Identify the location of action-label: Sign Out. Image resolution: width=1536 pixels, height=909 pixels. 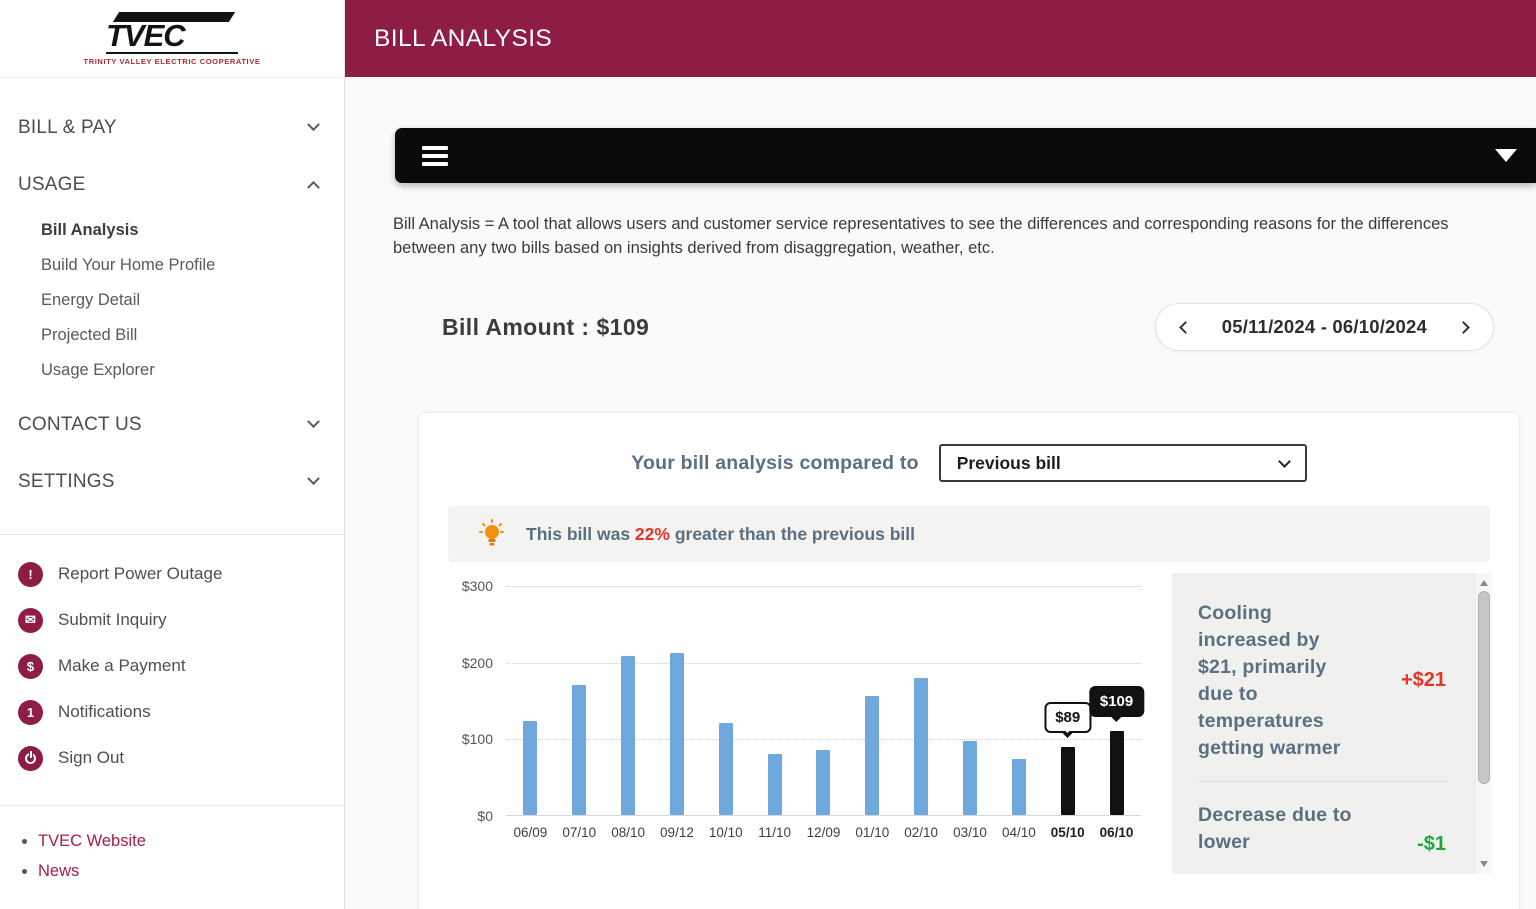
(91, 757).